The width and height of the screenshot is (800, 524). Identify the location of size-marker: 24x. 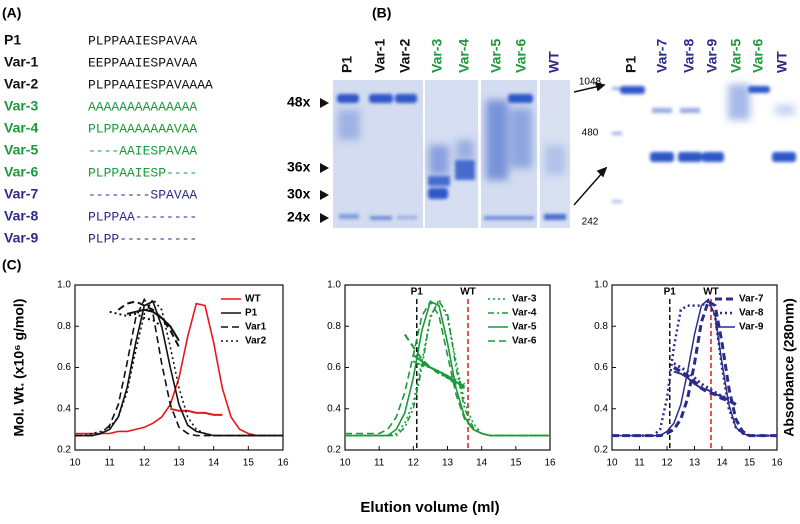
(299, 217).